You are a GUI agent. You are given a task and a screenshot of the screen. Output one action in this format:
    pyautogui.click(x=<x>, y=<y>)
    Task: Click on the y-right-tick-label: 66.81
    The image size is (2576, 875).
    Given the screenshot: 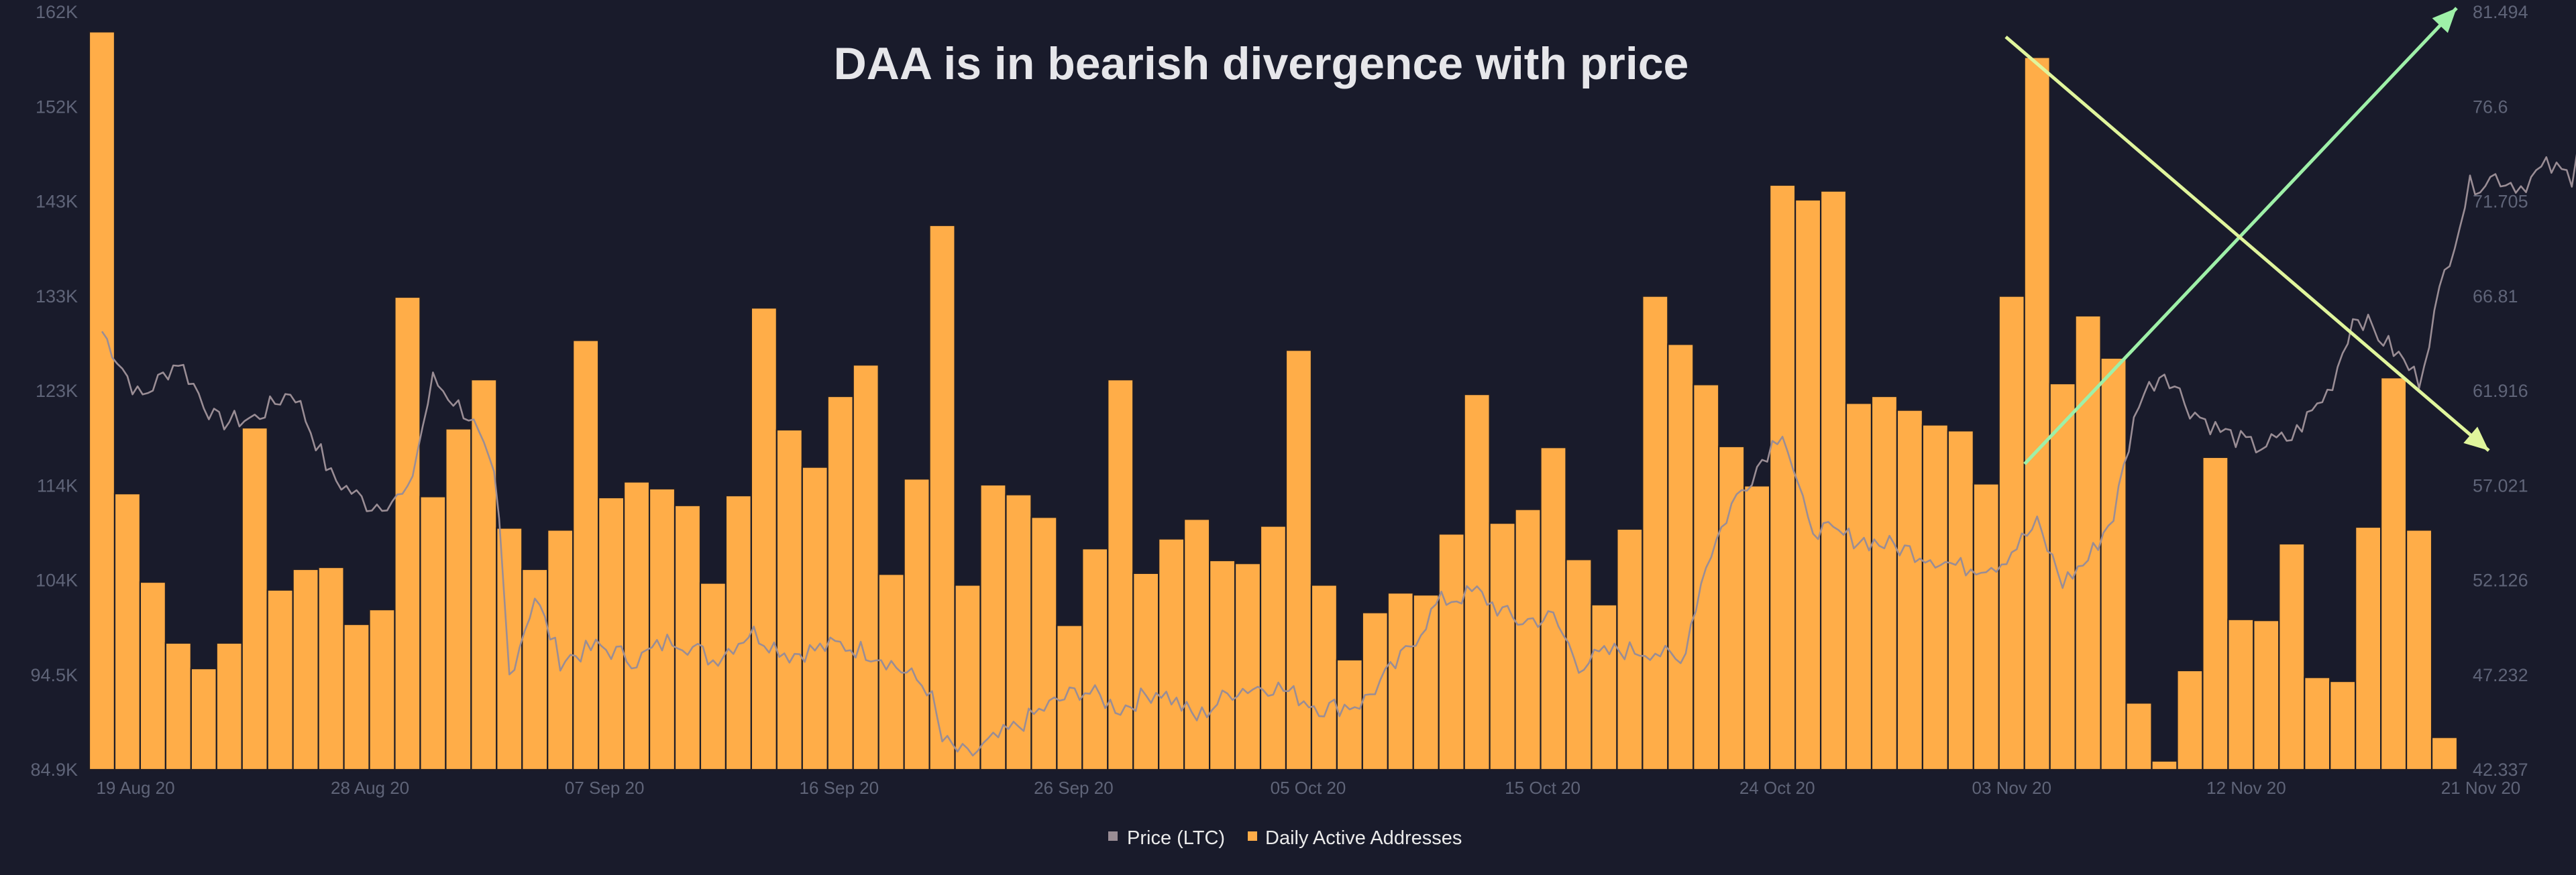 What is the action you would take?
    pyautogui.click(x=2495, y=296)
    